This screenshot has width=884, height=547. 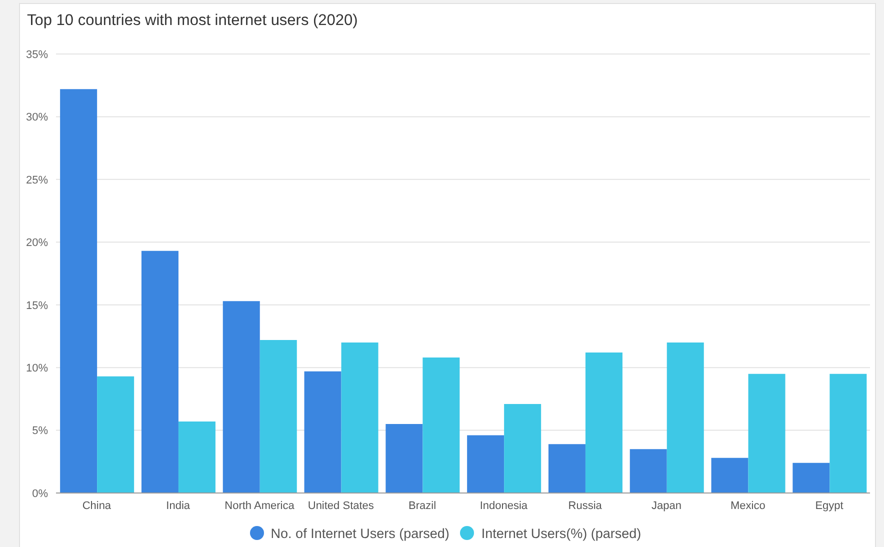 I want to click on x-tick-label: Russia, so click(x=585, y=506).